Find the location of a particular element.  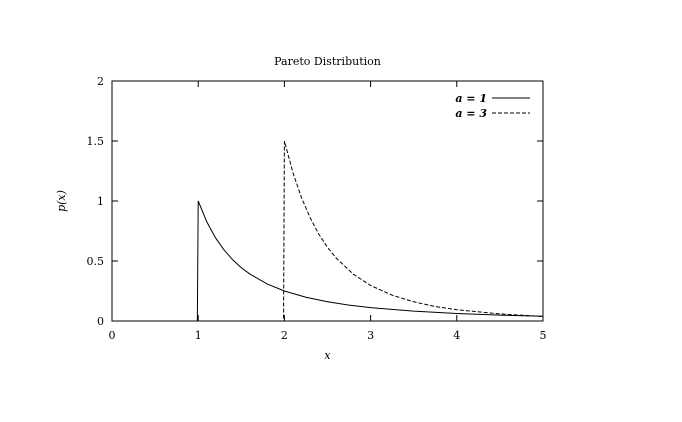

x-tick-label: 4 is located at coordinates (456, 335).